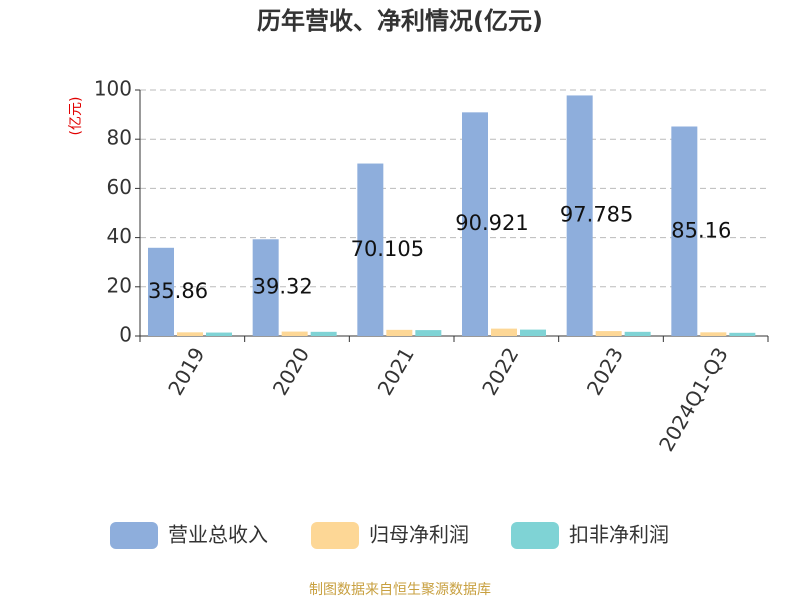  I want to click on value-label: 85.16, so click(701, 230).